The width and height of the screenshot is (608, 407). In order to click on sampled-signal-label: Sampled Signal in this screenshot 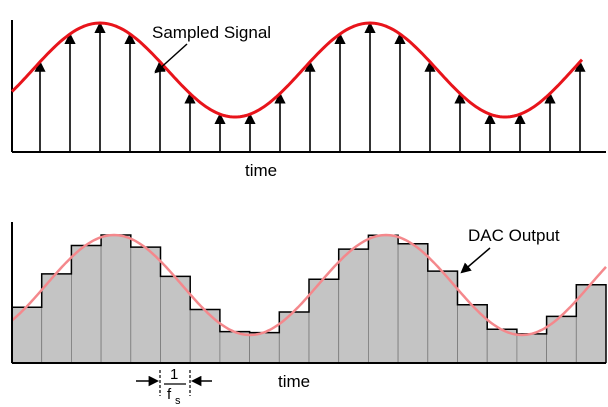, I will do `click(211, 32)`.